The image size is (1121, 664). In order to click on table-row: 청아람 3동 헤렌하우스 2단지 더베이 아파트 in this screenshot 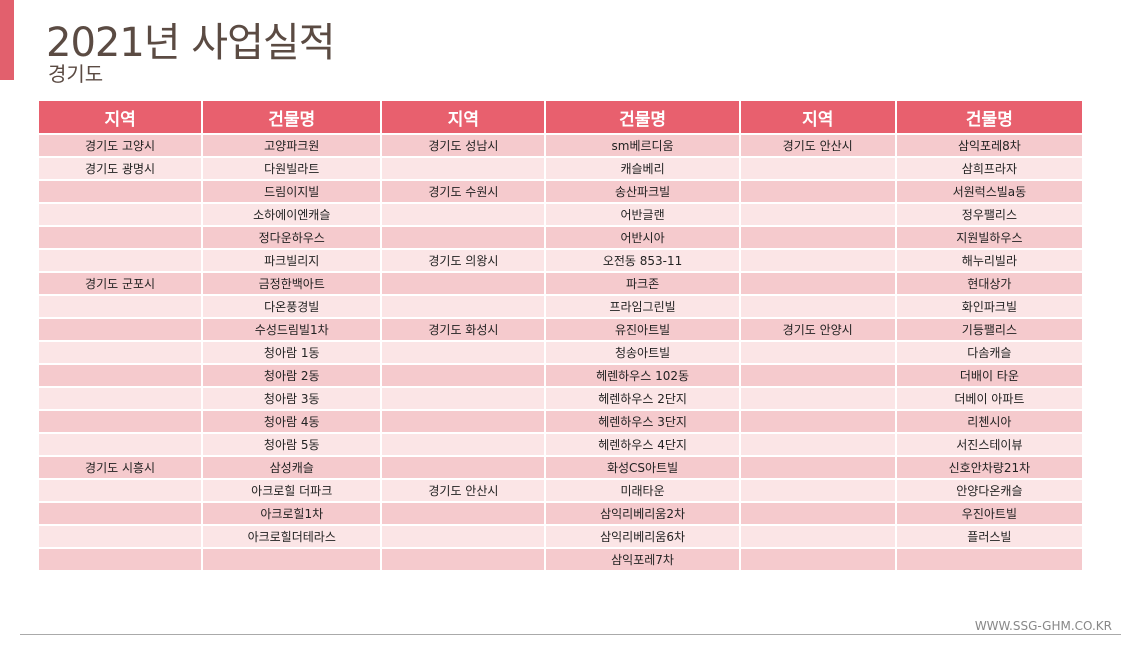, I will do `click(560, 398)`.